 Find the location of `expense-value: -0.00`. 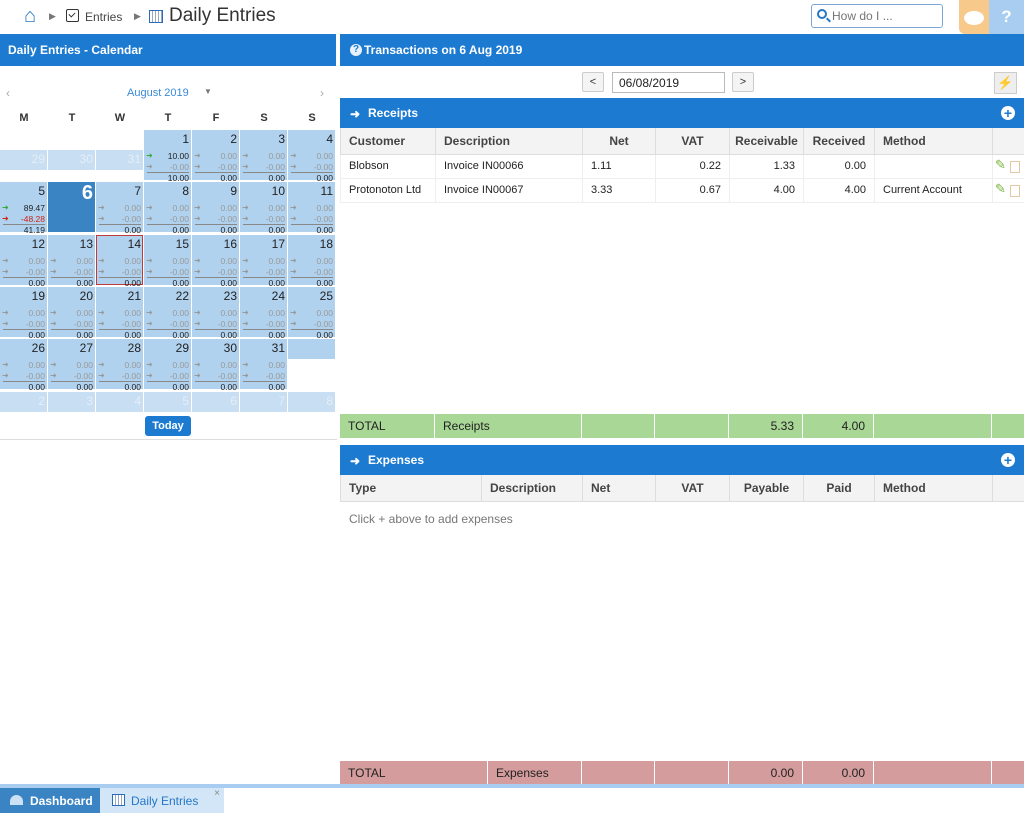

expense-value: -0.00 is located at coordinates (275, 219).